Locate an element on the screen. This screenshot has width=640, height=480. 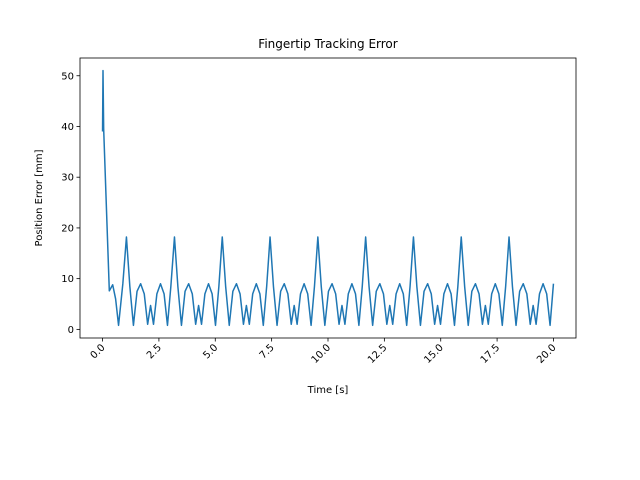
x-tick-label: 2.5 is located at coordinates (154, 351).